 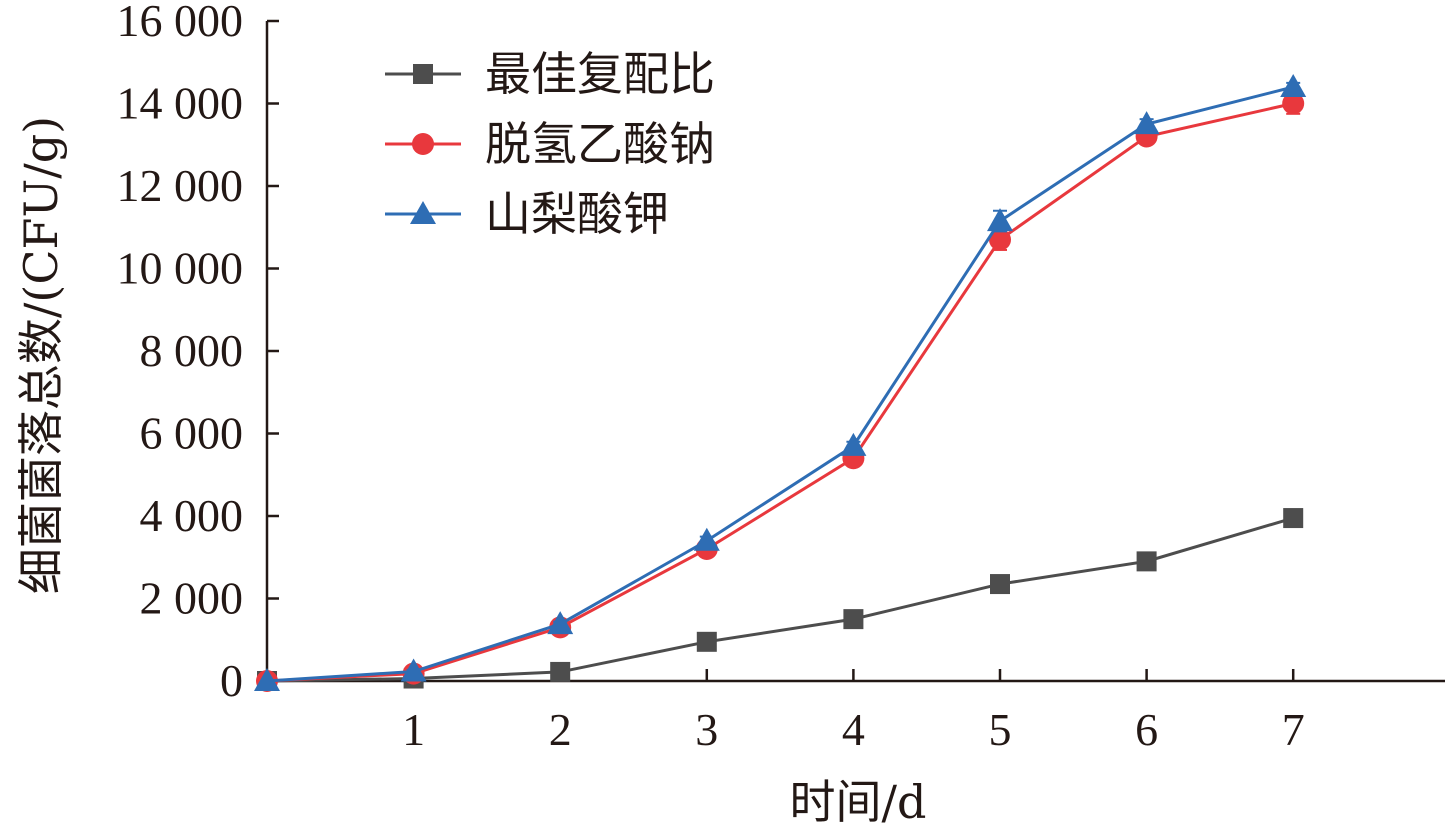 What do you see at coordinates (41, 355) in the screenshot?
I see `y-axis-title: 细菌菌落总数/(CFU/g)` at bounding box center [41, 355].